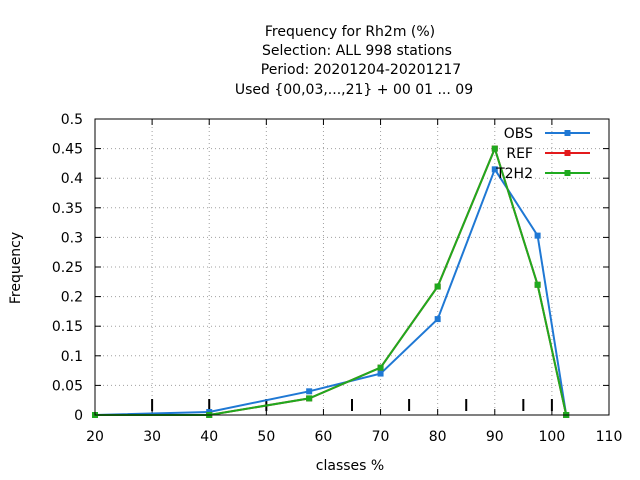 The height and width of the screenshot is (480, 640). What do you see at coordinates (357, 51) in the screenshot?
I see `title-line-2: Selection: ALL 998 stations` at bounding box center [357, 51].